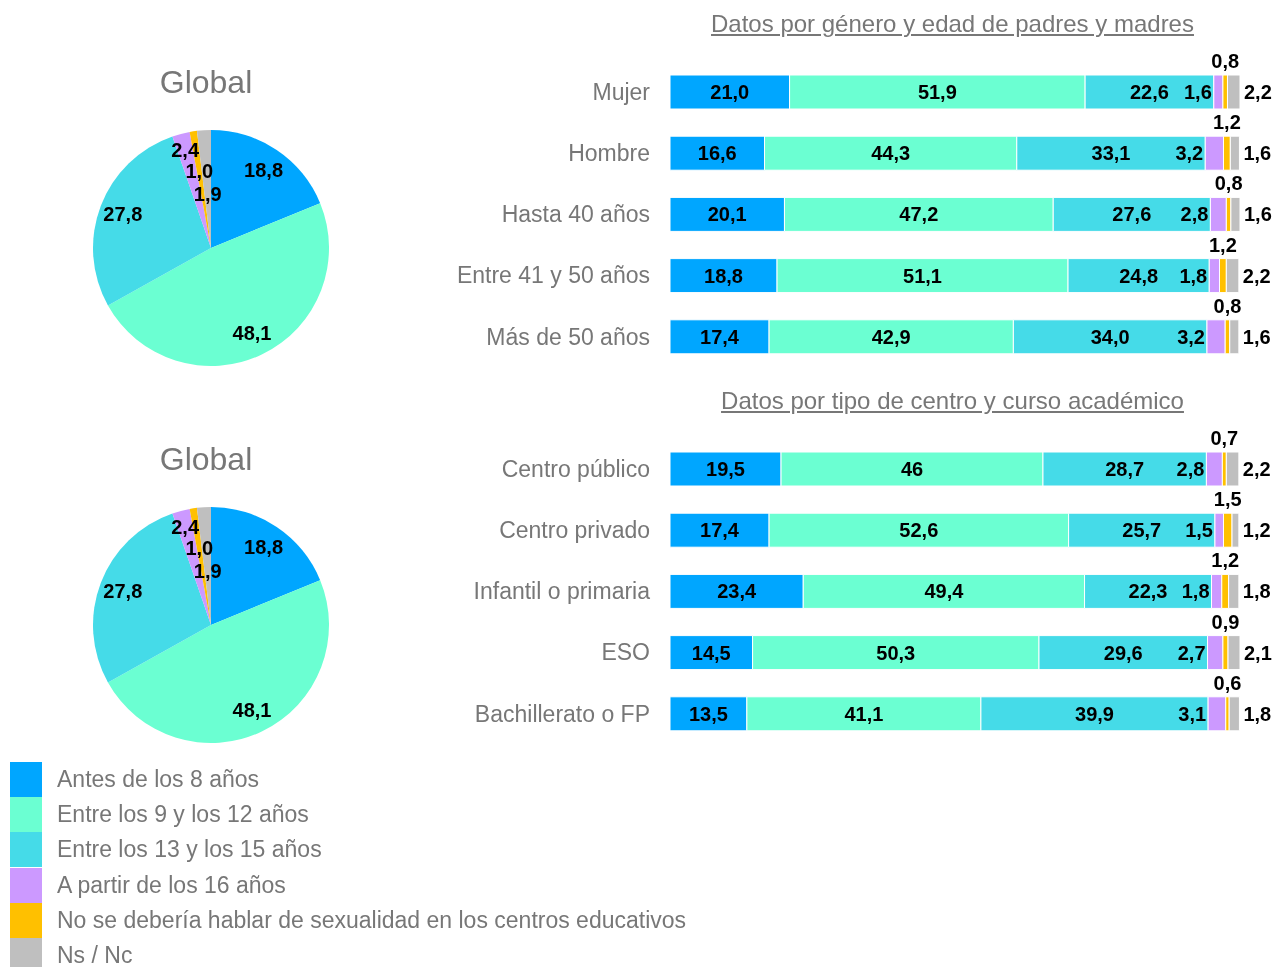 The image size is (1279, 967). Describe the element at coordinates (625, 652) in the screenshot. I see `y-tick-label: ESO` at that location.